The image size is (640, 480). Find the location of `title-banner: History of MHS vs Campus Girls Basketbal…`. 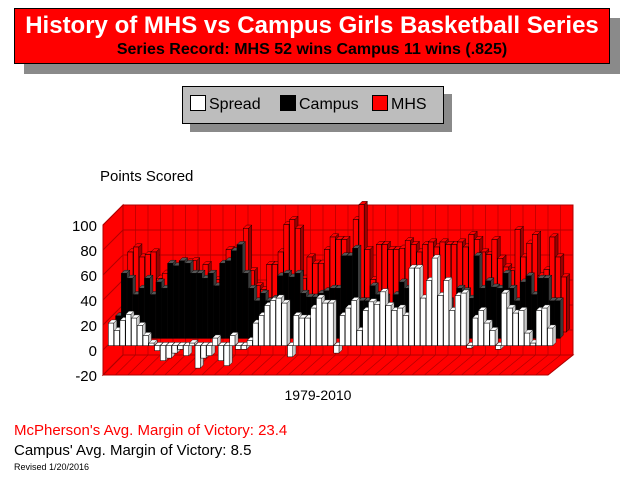

title-banner: History of MHS vs Campus Girls Basketbal… is located at coordinates (317, 41).